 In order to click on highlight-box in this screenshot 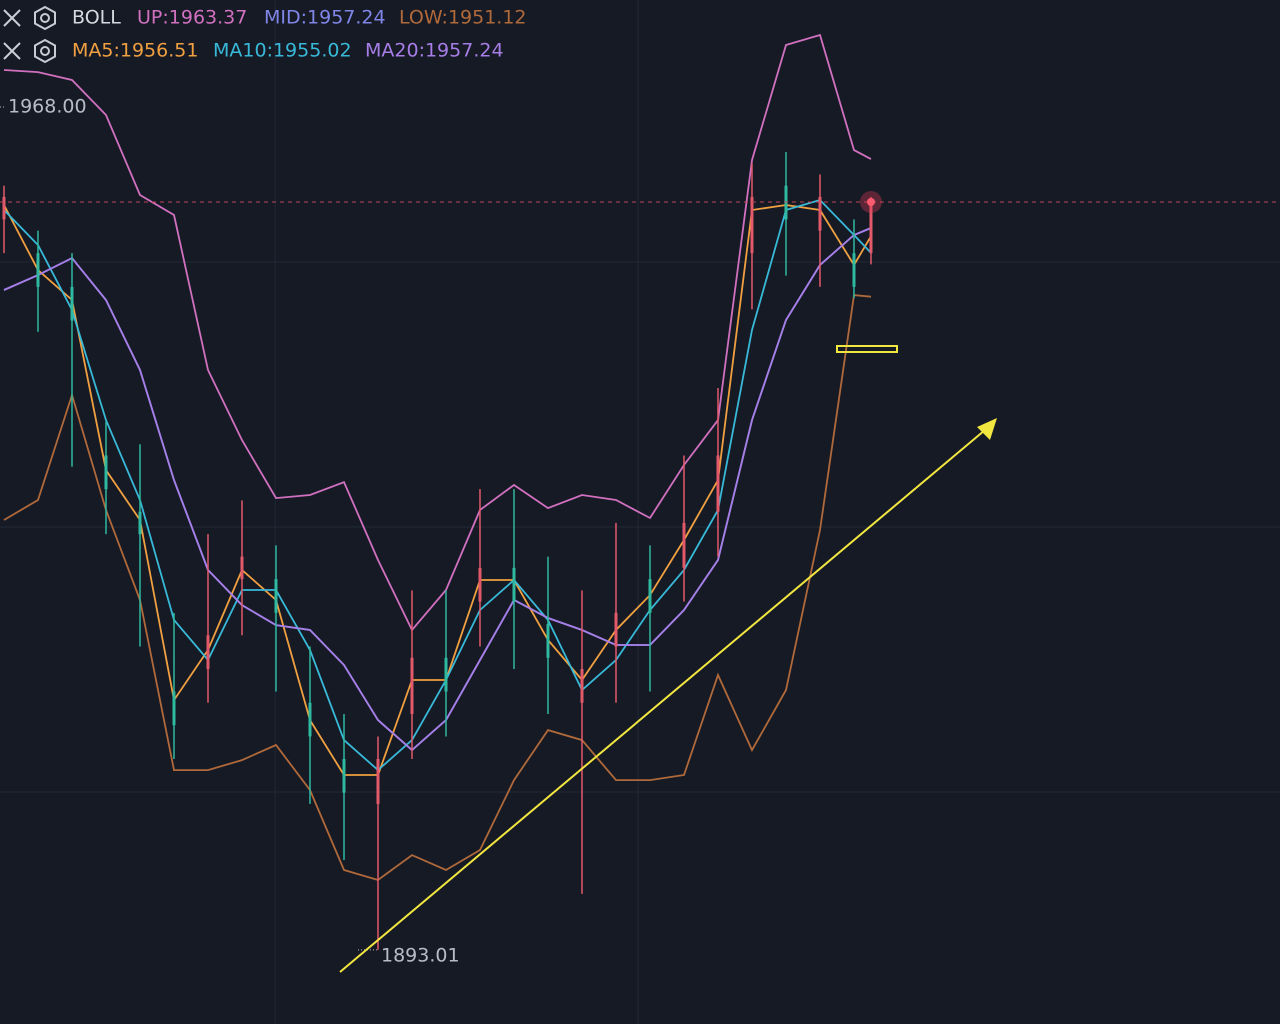, I will do `click(867, 349)`.